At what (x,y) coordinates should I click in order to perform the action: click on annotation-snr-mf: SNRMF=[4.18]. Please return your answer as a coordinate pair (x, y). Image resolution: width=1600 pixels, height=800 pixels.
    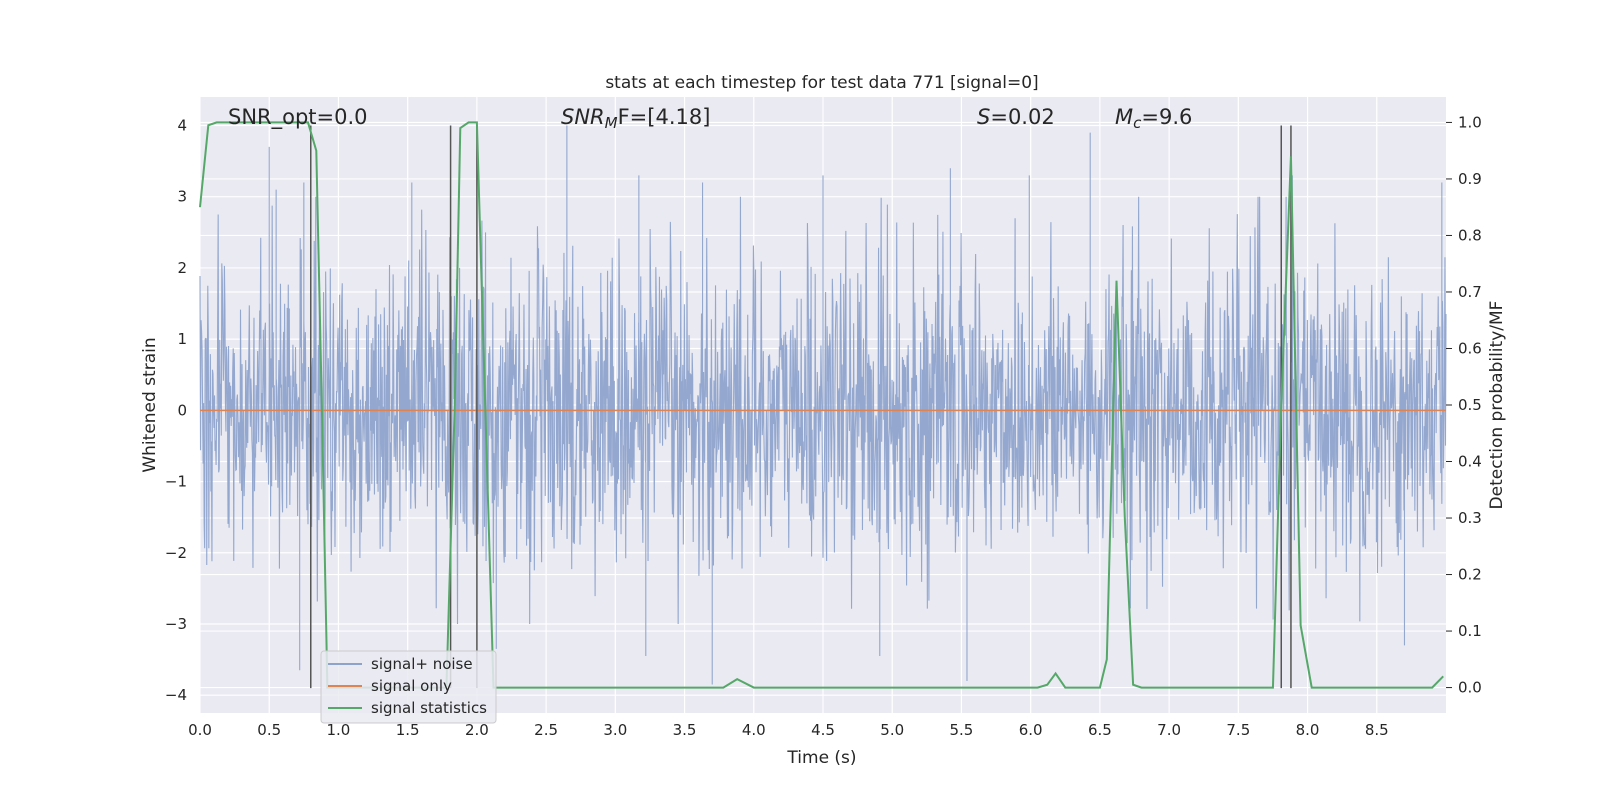
    Looking at the image, I should click on (635, 118).